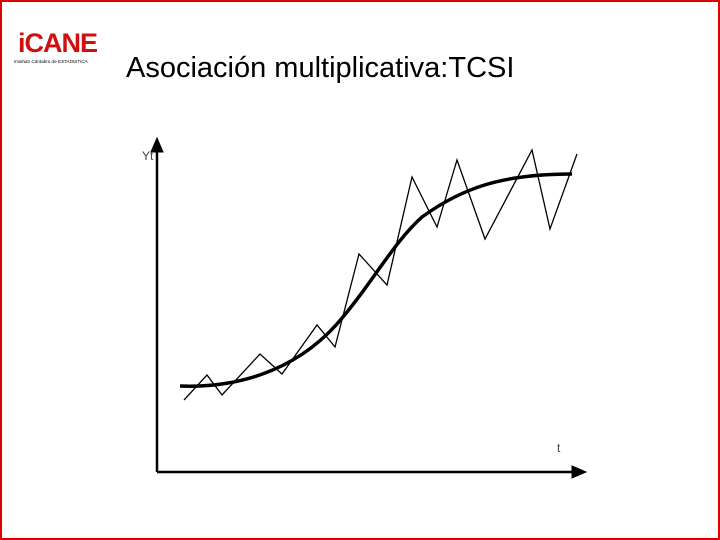  Describe the element at coordinates (579, 472) in the screenshot. I see `x-arrow` at that location.